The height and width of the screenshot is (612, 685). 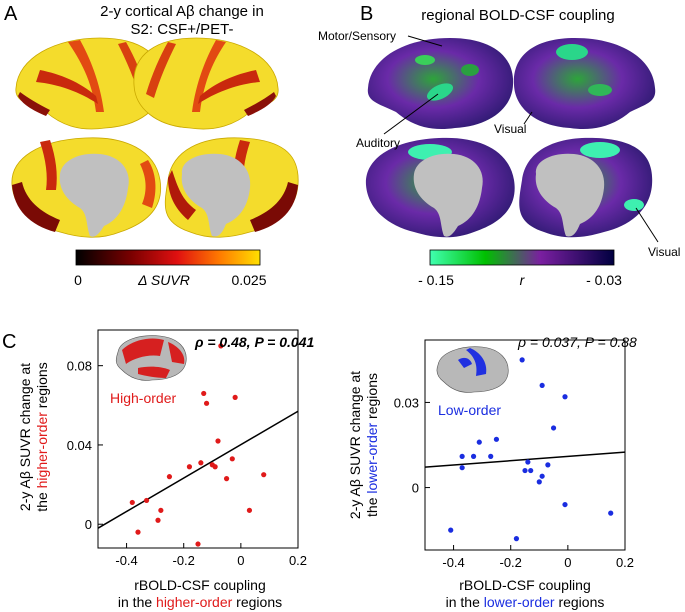 What do you see at coordinates (611, 342) in the screenshot?
I see `stat-p-low: P = 0.88` at bounding box center [611, 342].